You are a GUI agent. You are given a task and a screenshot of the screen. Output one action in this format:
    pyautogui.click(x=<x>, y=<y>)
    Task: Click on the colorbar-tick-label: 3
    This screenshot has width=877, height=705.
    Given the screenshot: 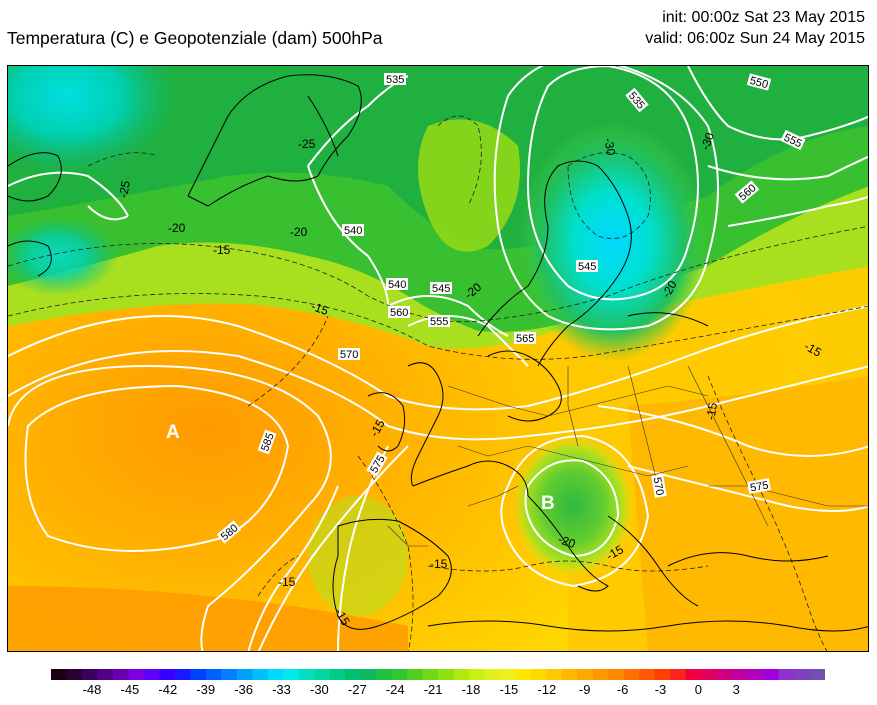 What is the action you would take?
    pyautogui.click(x=736, y=689)
    